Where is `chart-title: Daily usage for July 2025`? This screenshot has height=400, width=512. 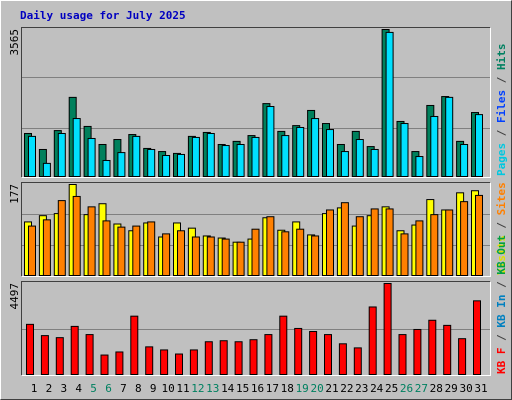 chart-title: Daily usage for July 2025 is located at coordinates (103, 15).